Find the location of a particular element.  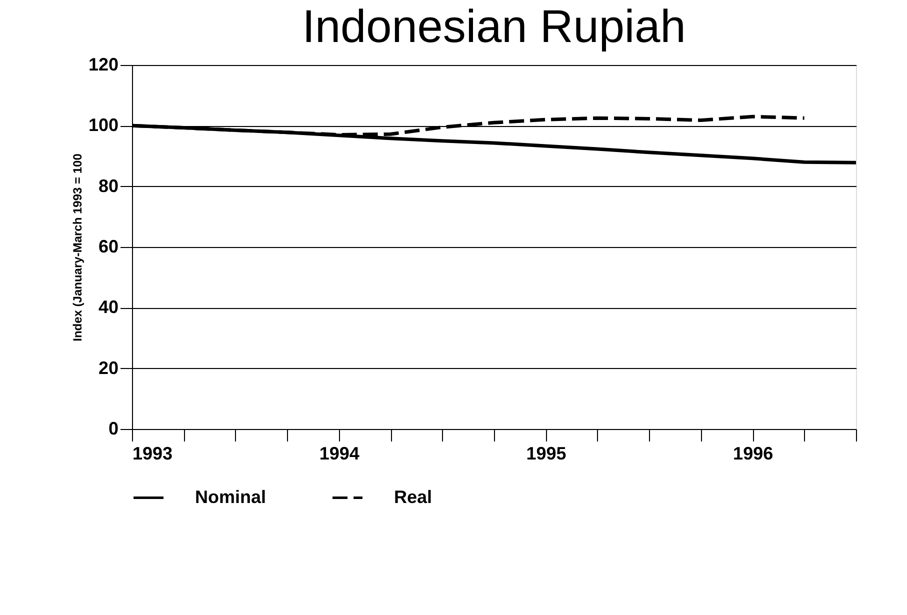

y-tick-label: 40 is located at coordinates (108, 307).